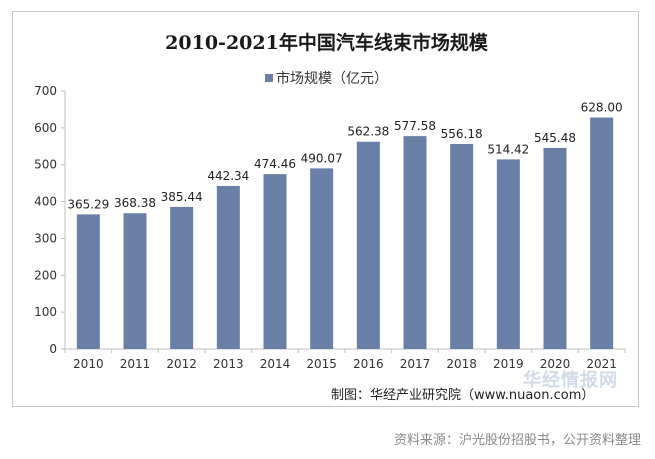 This screenshot has height=459, width=655. I want to click on data-label: 562.38, so click(368, 132).